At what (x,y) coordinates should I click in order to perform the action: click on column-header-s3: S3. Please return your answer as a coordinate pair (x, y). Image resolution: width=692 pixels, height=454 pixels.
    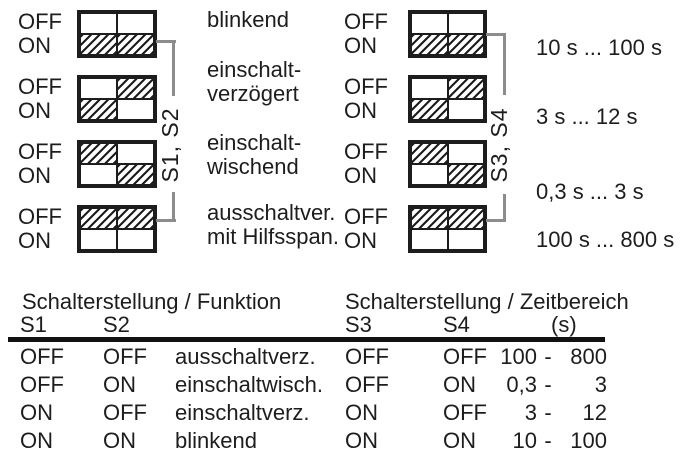
    Looking at the image, I should click on (358, 324).